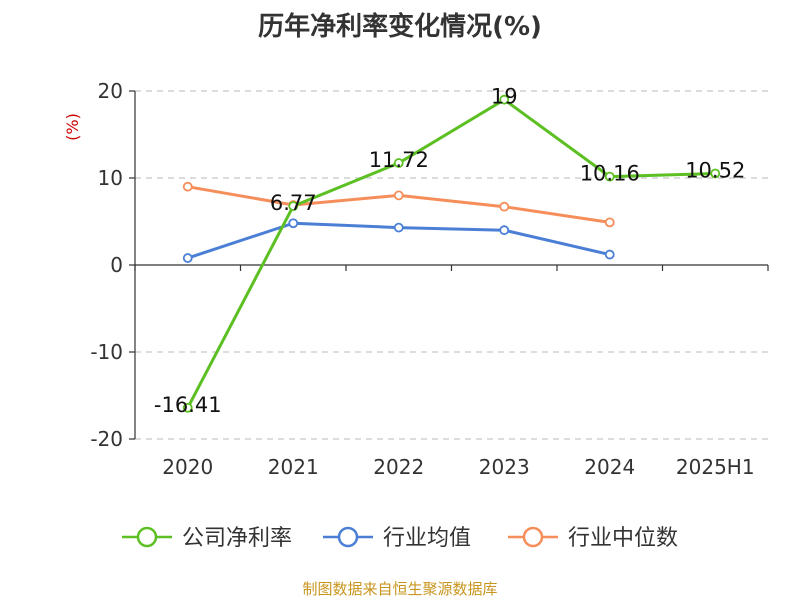 This screenshot has height=600, width=800. I want to click on legend-item: 行业均值, so click(397, 538).